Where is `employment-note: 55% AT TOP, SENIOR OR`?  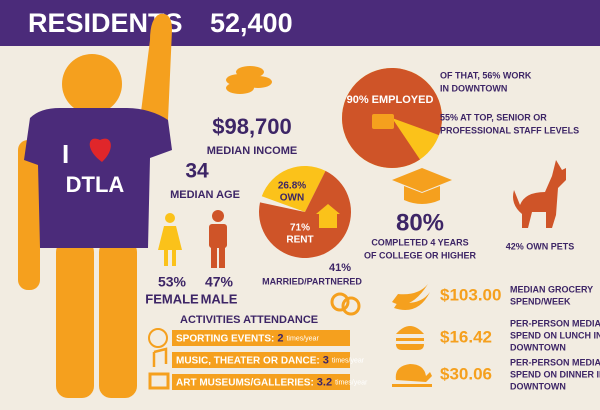 employment-note: 55% AT TOP, SENIOR OR is located at coordinates (493, 117).